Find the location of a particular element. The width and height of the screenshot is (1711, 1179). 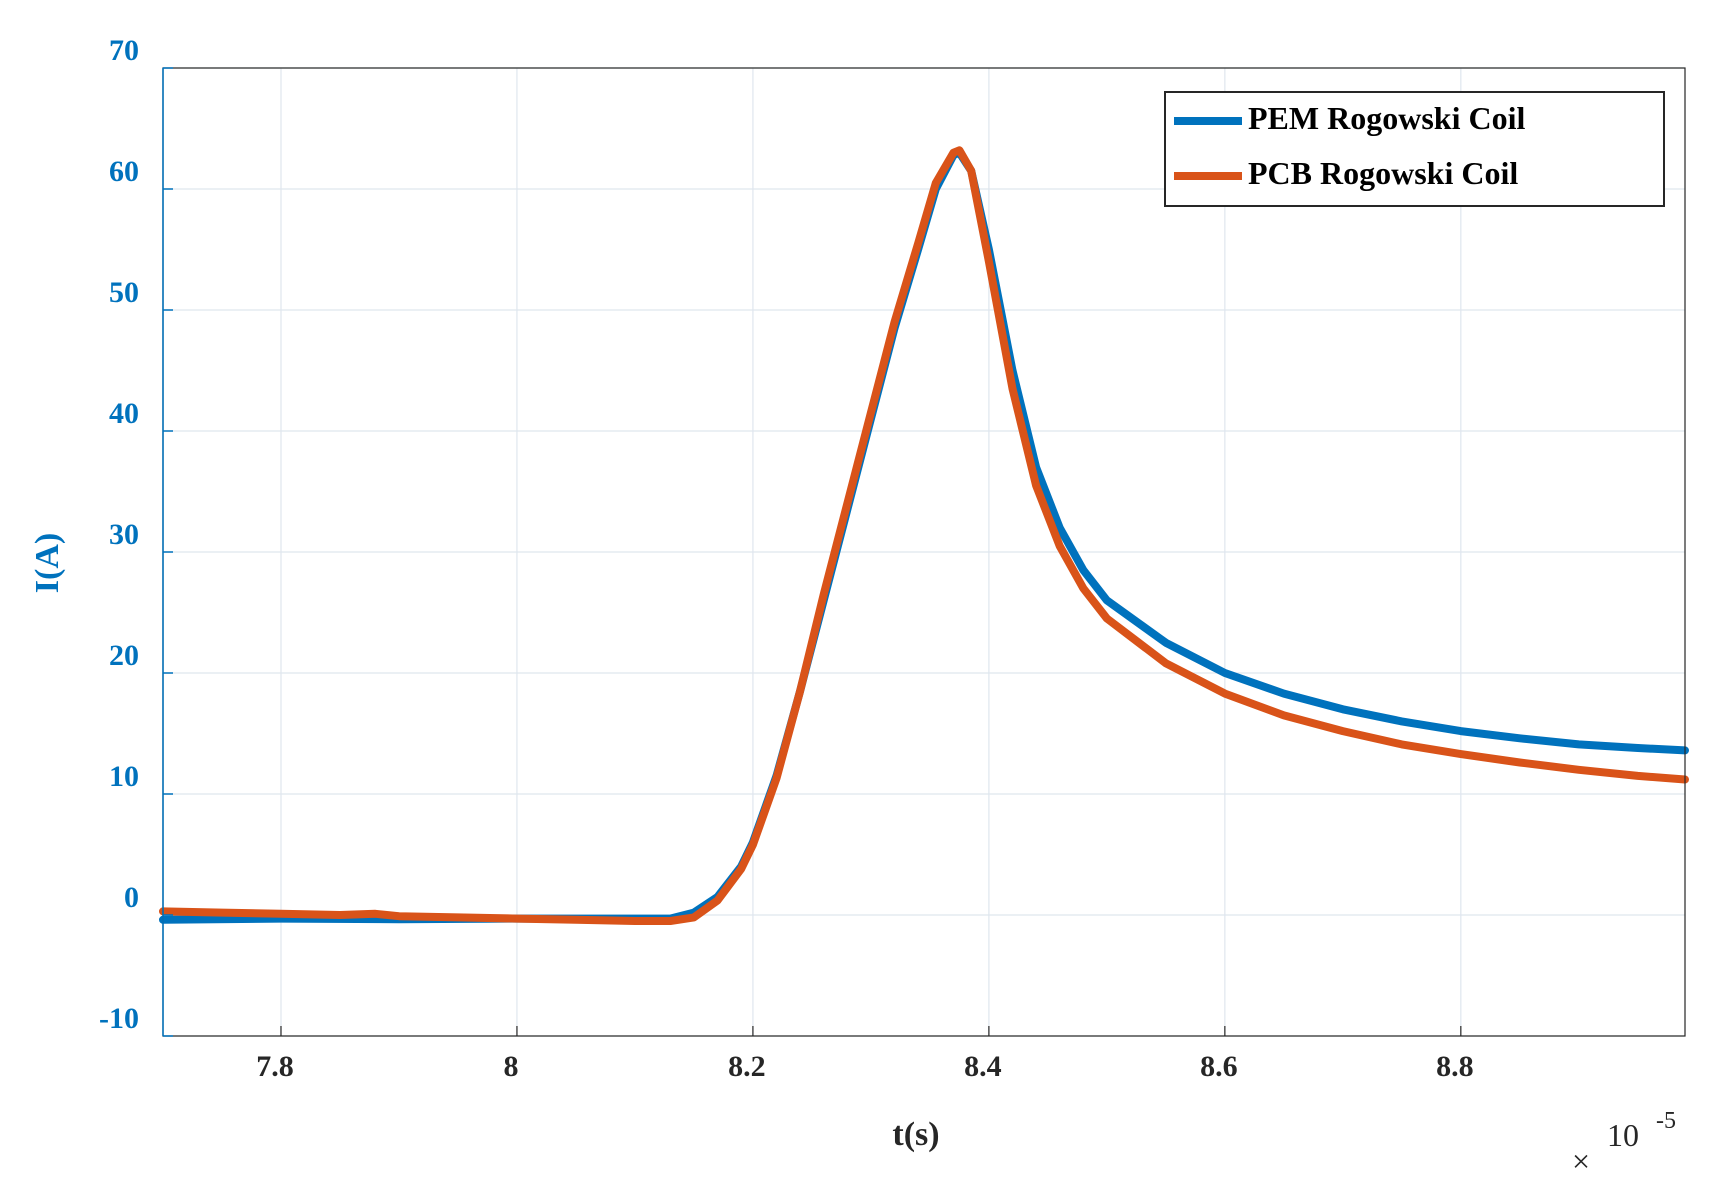

y-tick-label-2: 10 is located at coordinates (124, 776).